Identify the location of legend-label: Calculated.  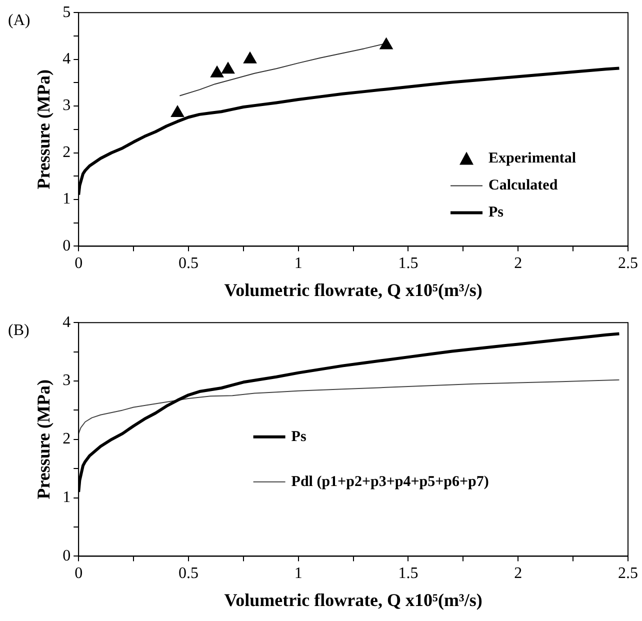
(523, 186).